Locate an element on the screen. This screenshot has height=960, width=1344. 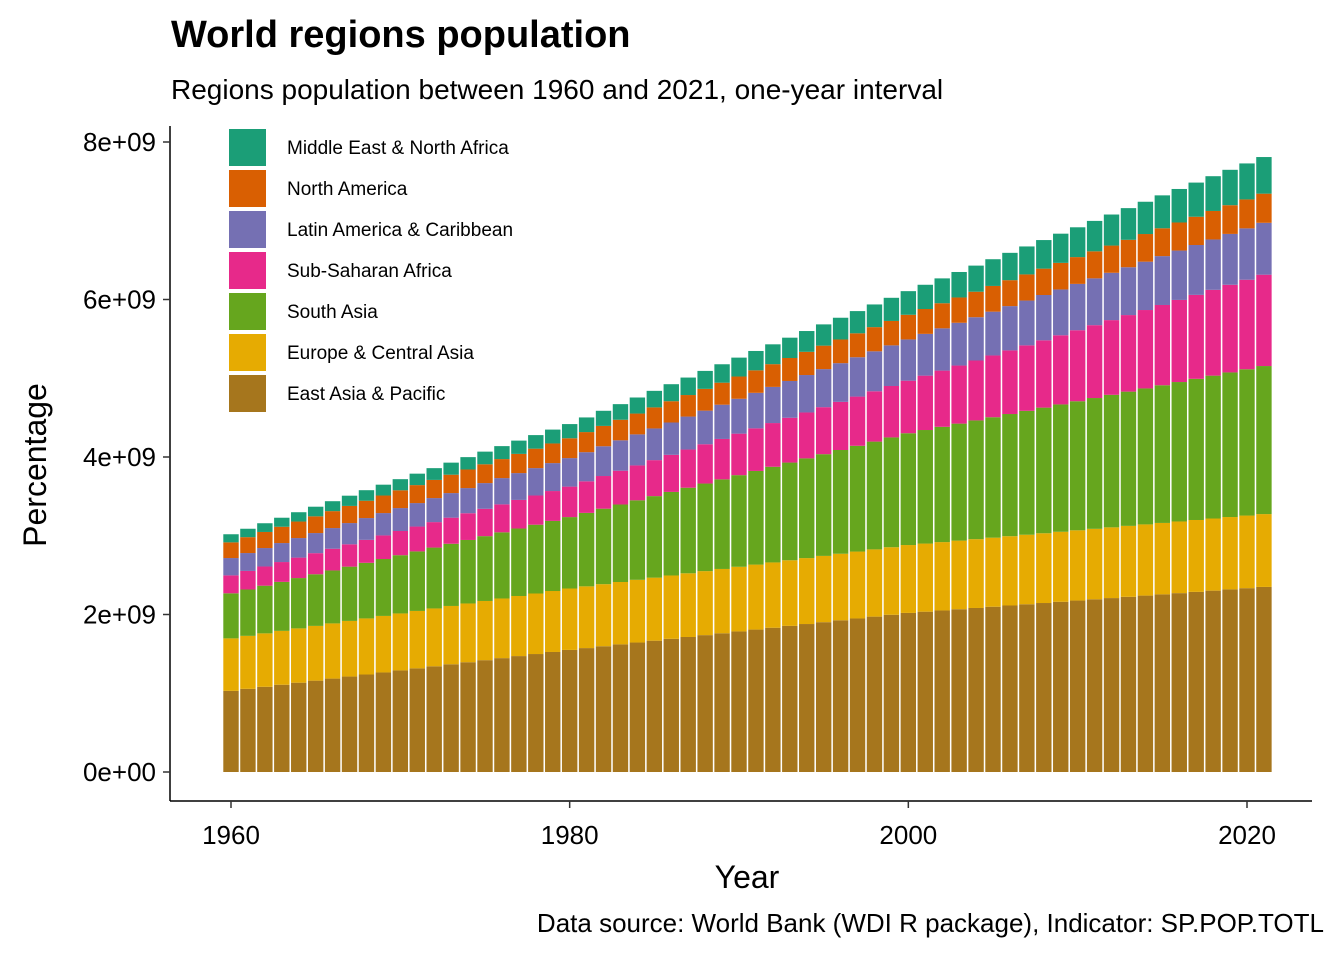
legend-label: East Asia & Pacific is located at coordinates (366, 394).